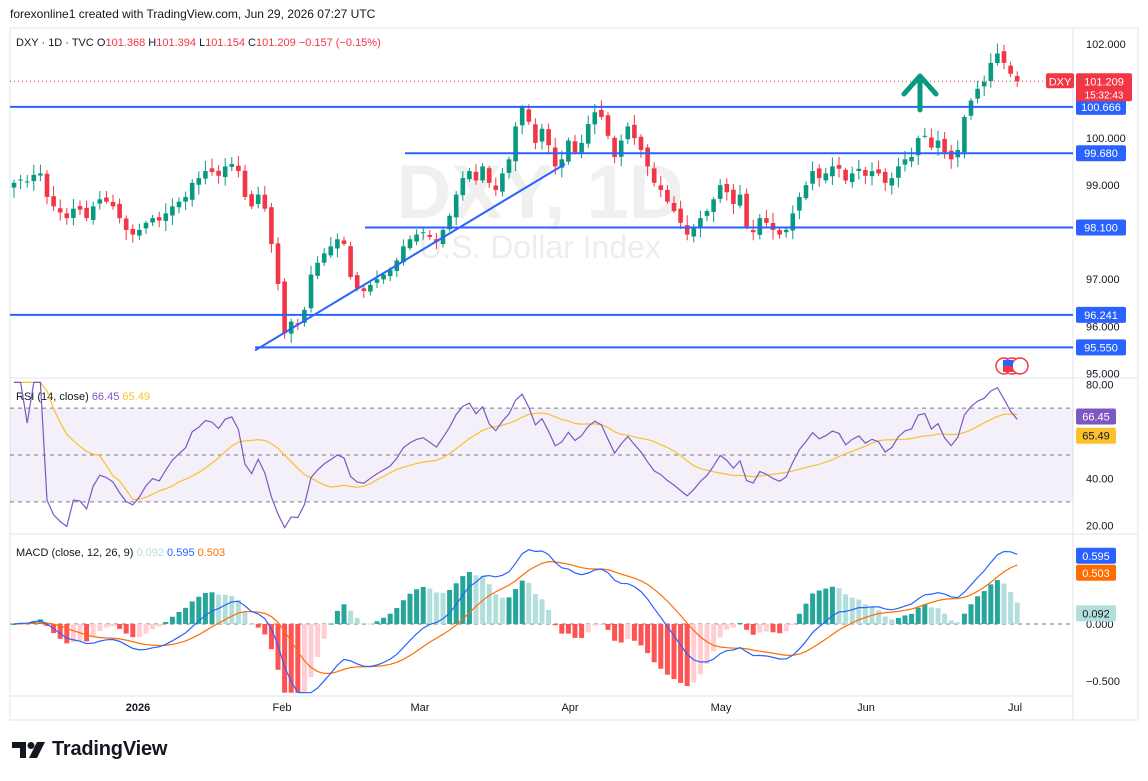  Describe the element at coordinates (1015, 708) in the screenshot. I see `time-tick-label: Jul` at that location.